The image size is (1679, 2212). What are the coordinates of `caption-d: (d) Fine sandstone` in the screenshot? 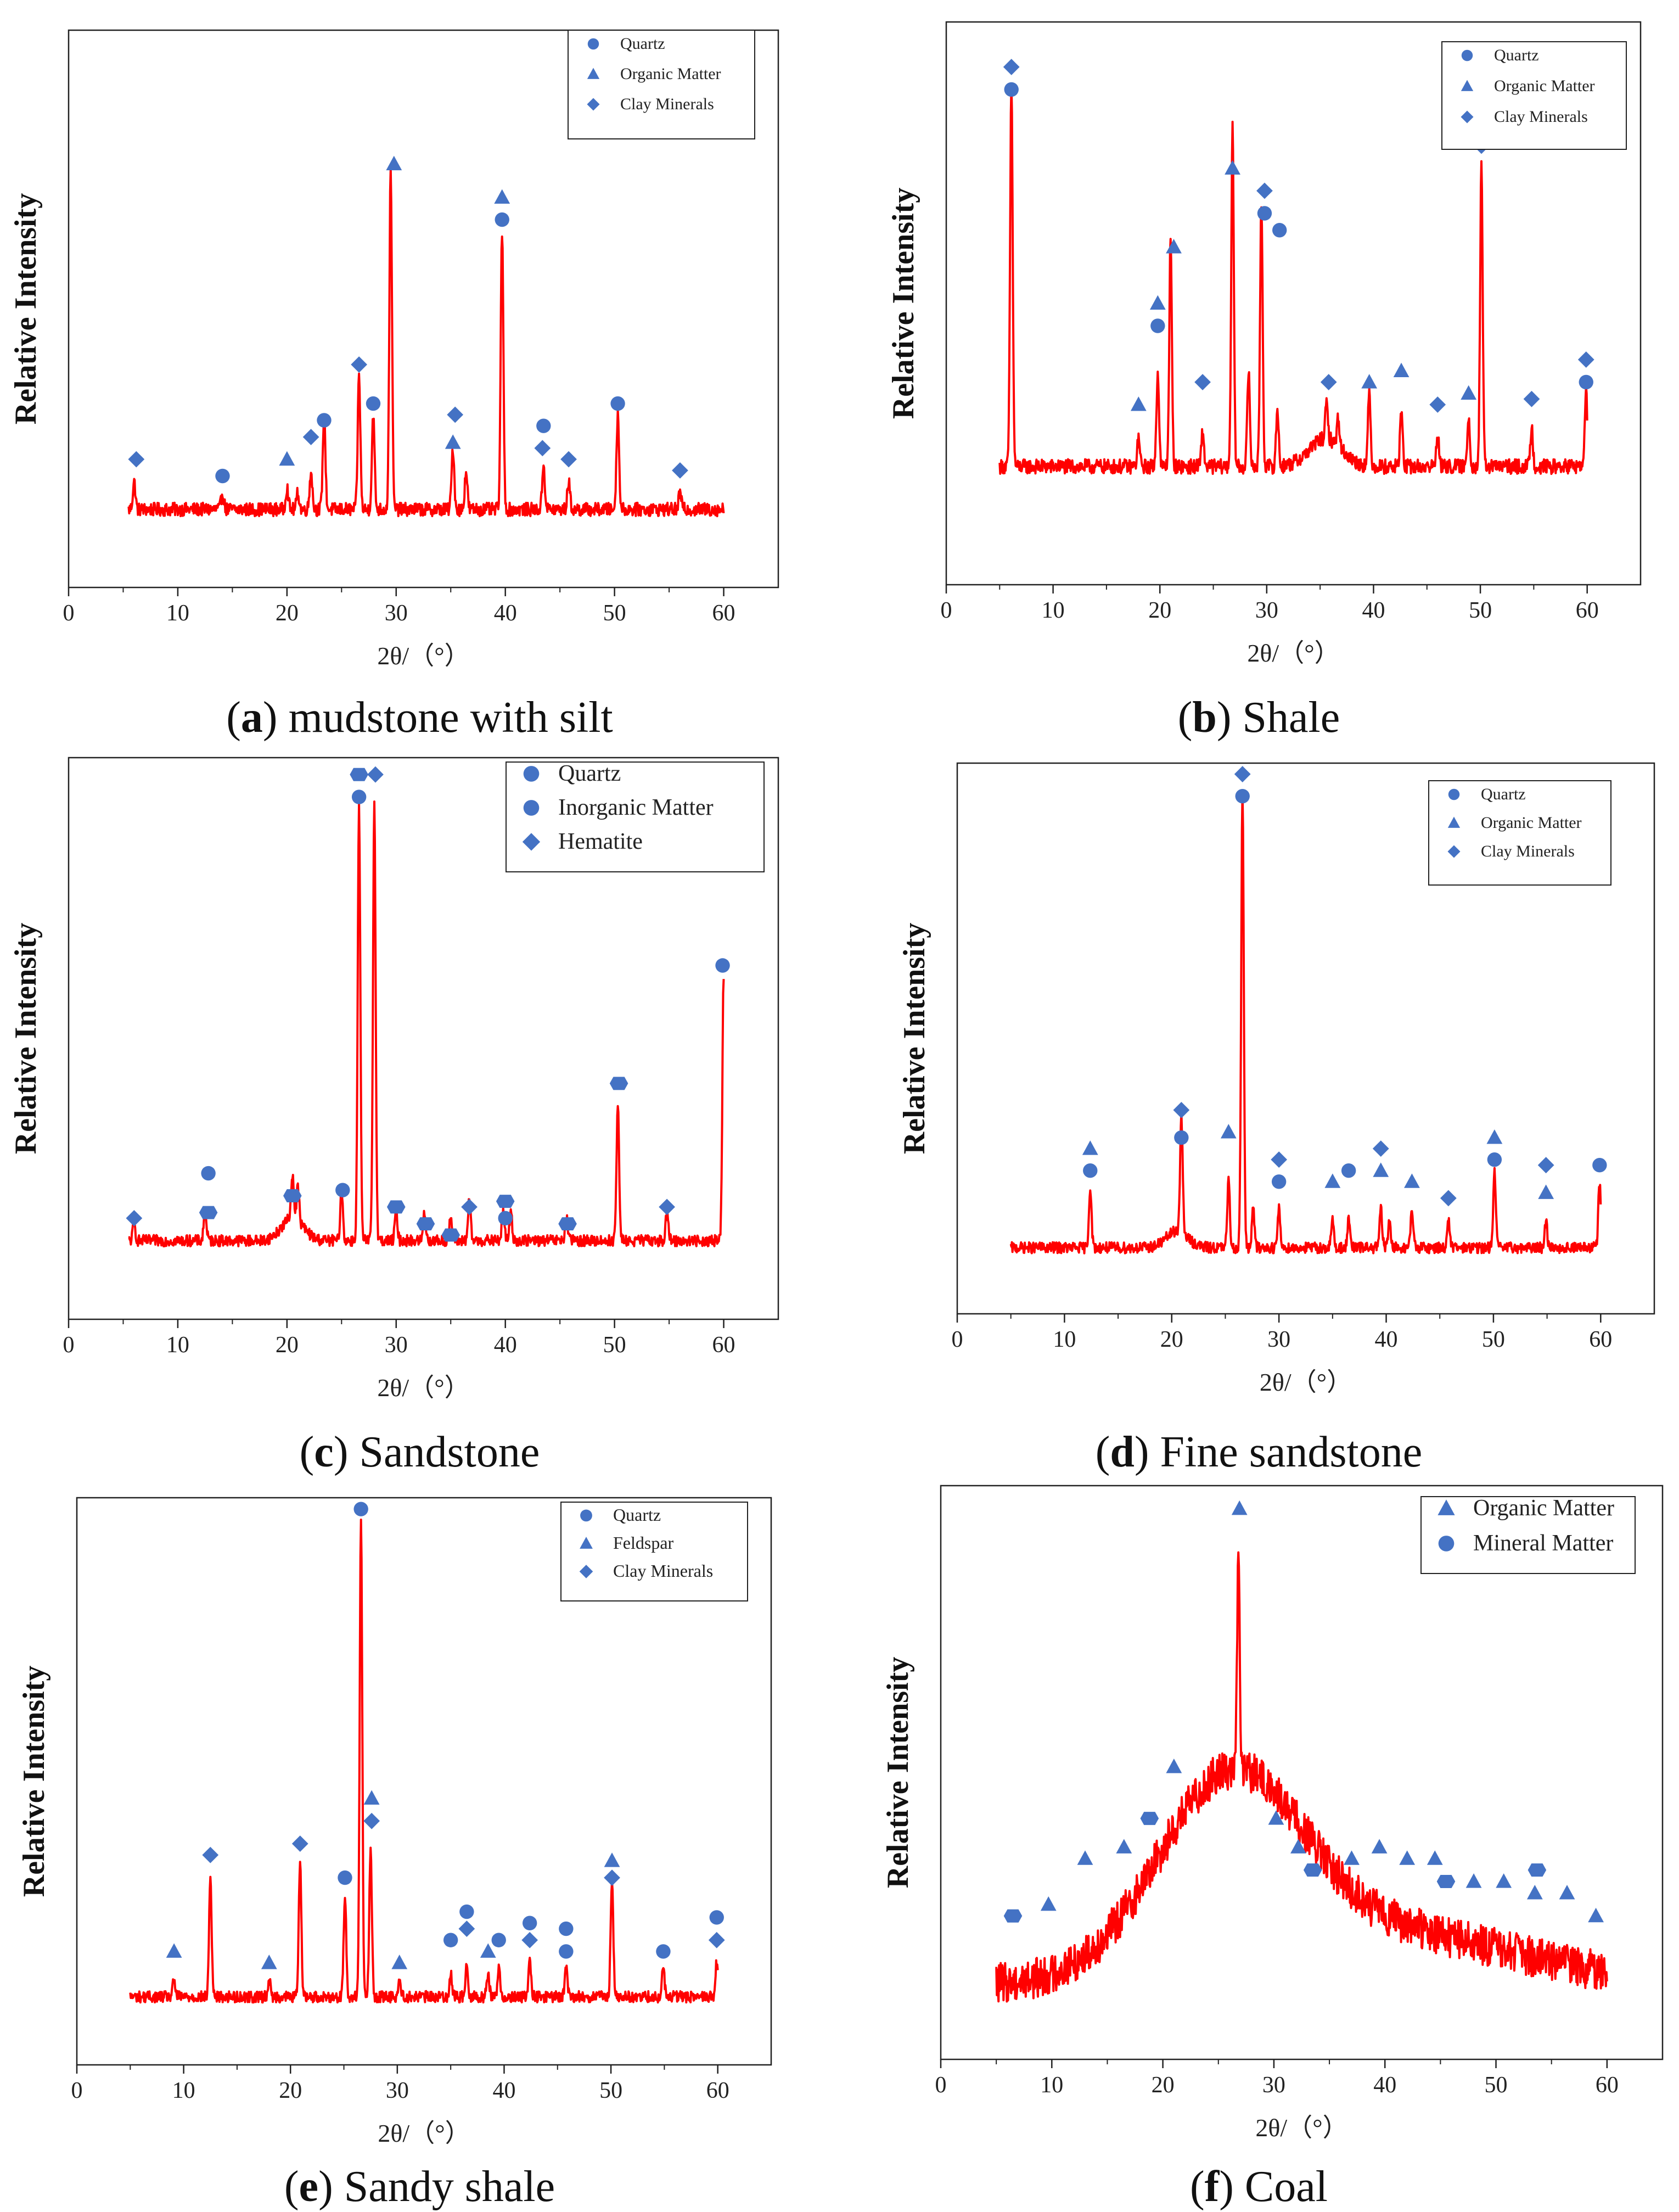 It's located at (1259, 1452).